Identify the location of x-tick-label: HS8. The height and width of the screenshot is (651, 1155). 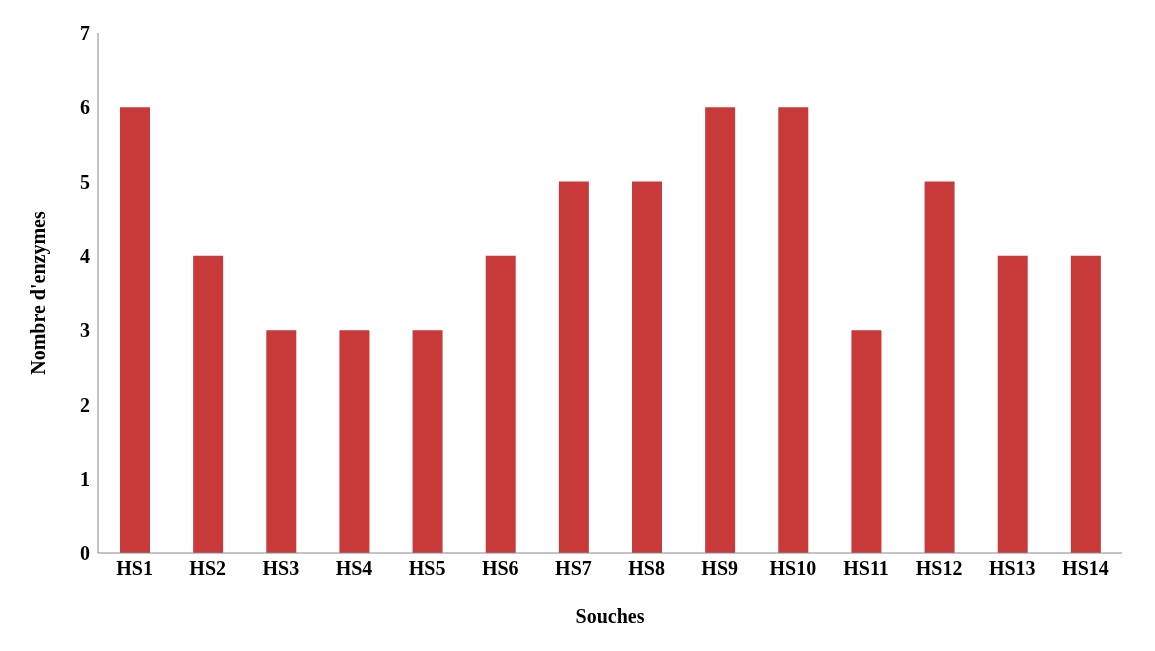
(646, 568).